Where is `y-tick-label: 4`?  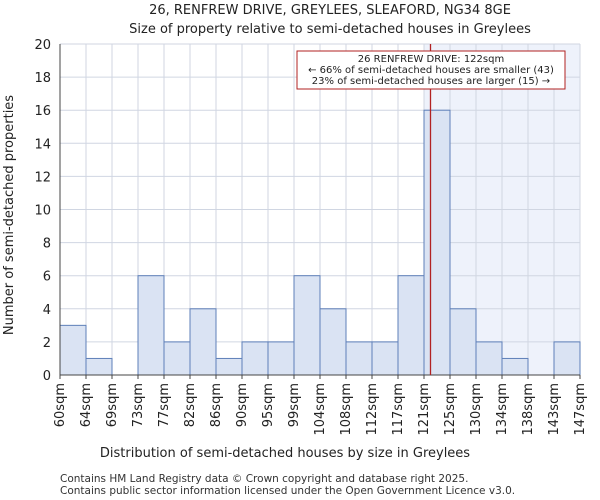
y-tick-label: 4 is located at coordinates (47, 310).